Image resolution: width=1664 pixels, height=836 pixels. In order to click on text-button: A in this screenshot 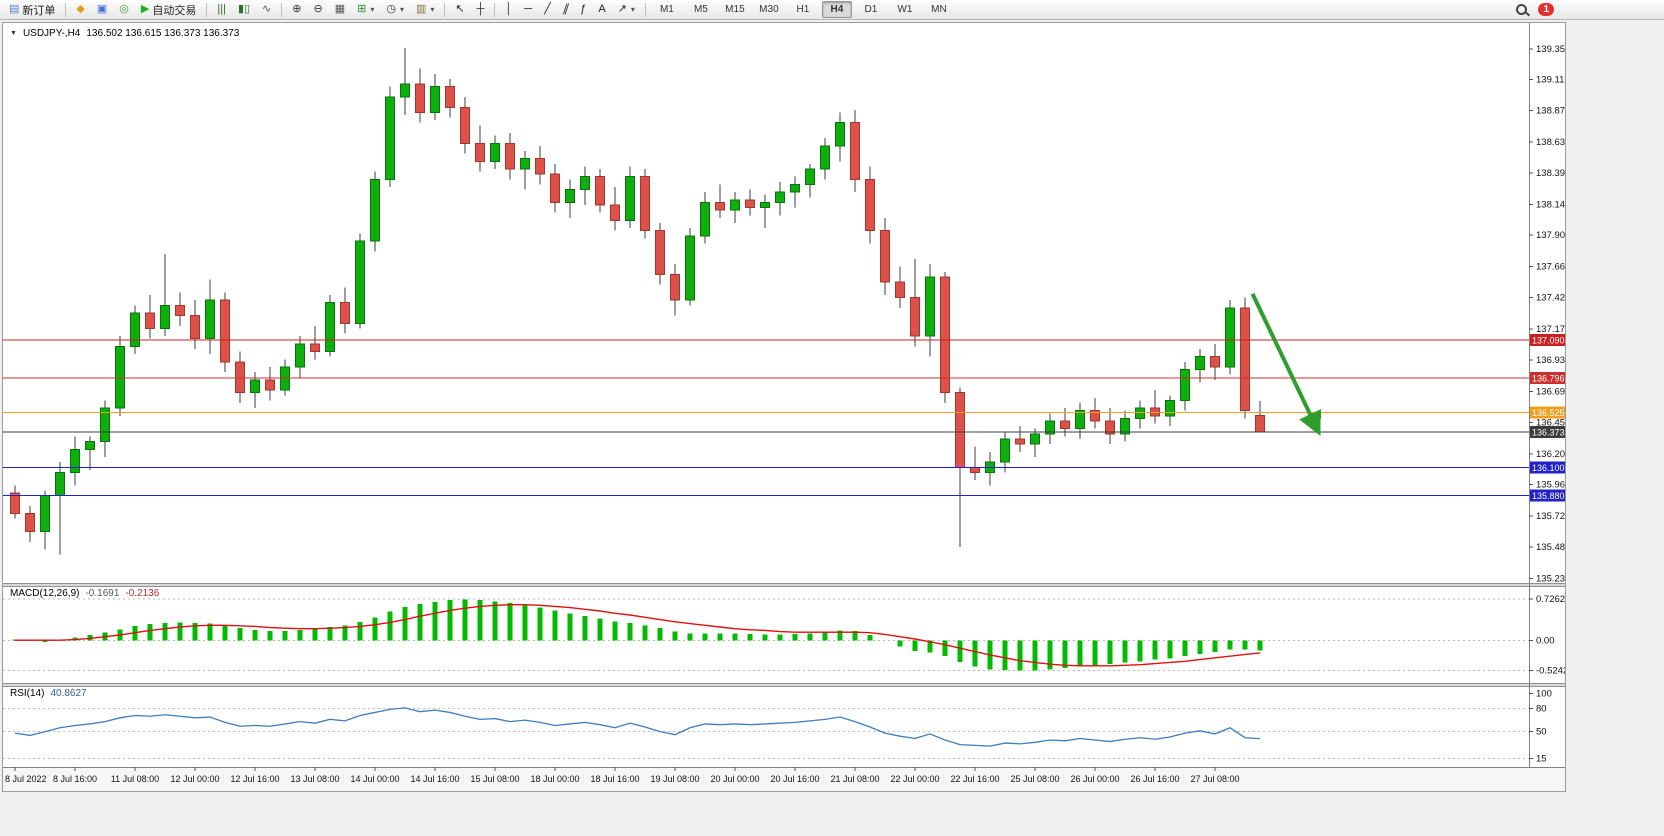, I will do `click(601, 9)`.